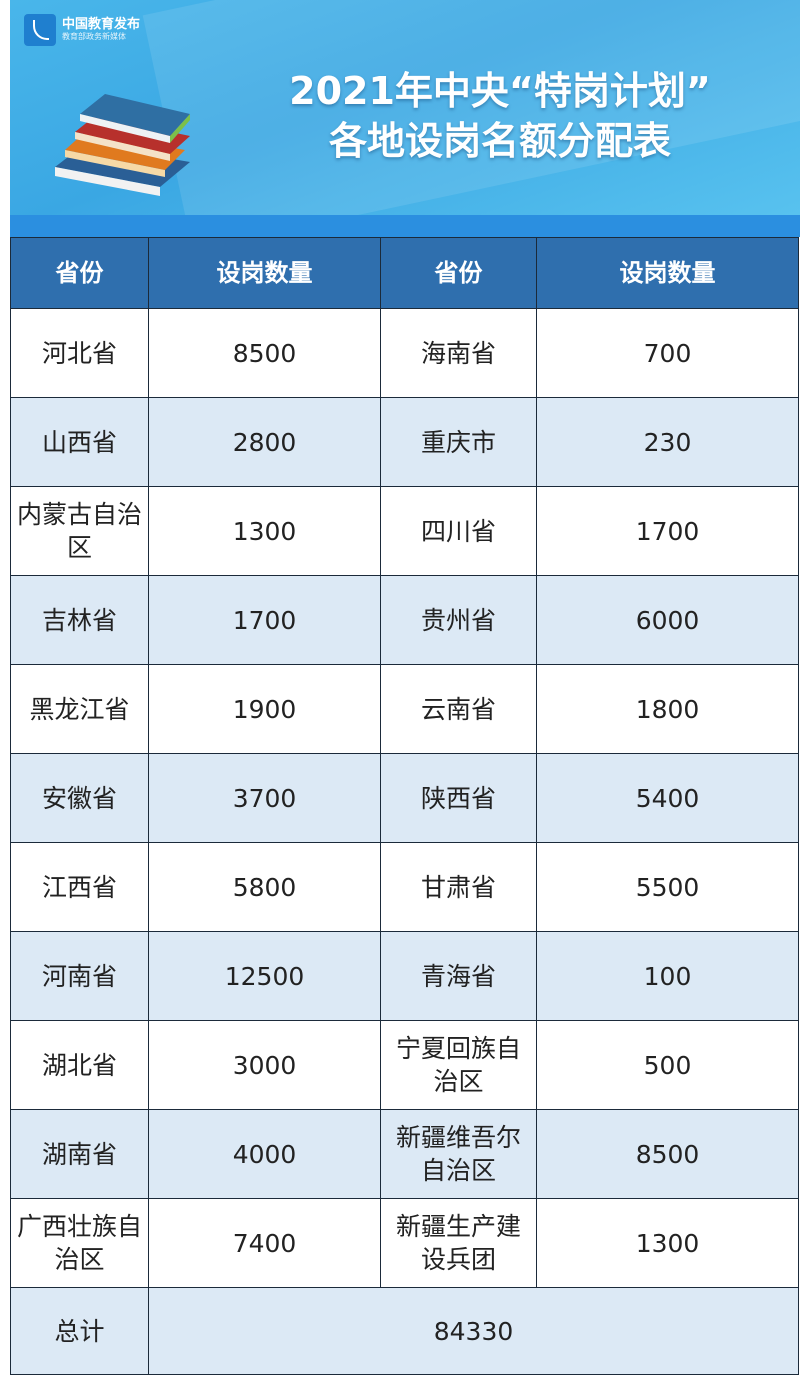  Describe the element at coordinates (79, 353) in the screenshot. I see `province-cell: 河北省` at that location.